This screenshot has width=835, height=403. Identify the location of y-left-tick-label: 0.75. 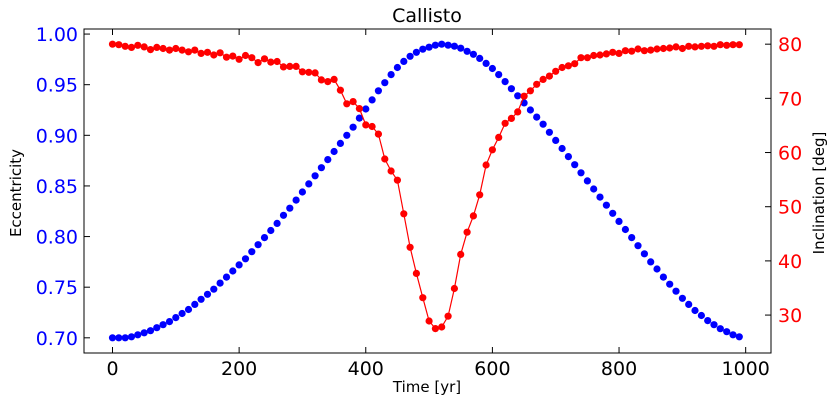
(57, 288).